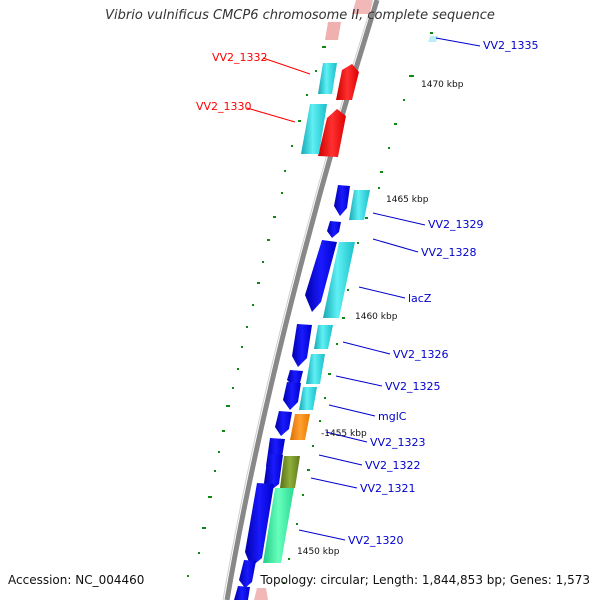 This screenshot has height=600, width=600. What do you see at coordinates (318, 552) in the screenshot?
I see `tick-label: 1450 kbp` at bounding box center [318, 552].